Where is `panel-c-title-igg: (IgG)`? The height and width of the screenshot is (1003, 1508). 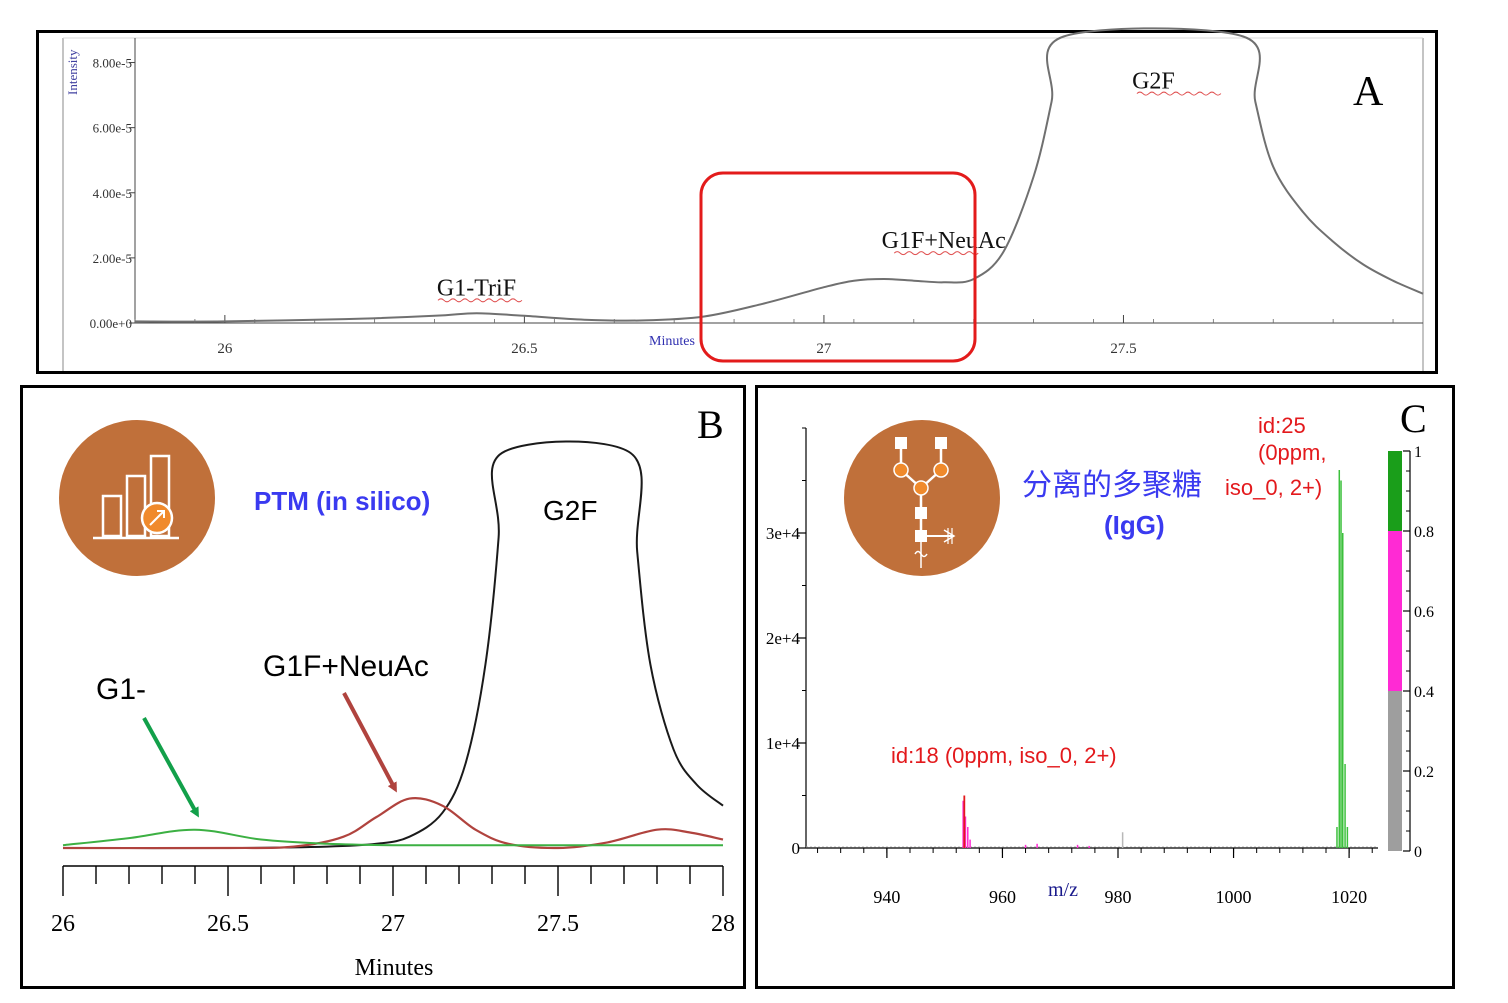
panel-c-title-igg: (IgG) is located at coordinates (1134, 525).